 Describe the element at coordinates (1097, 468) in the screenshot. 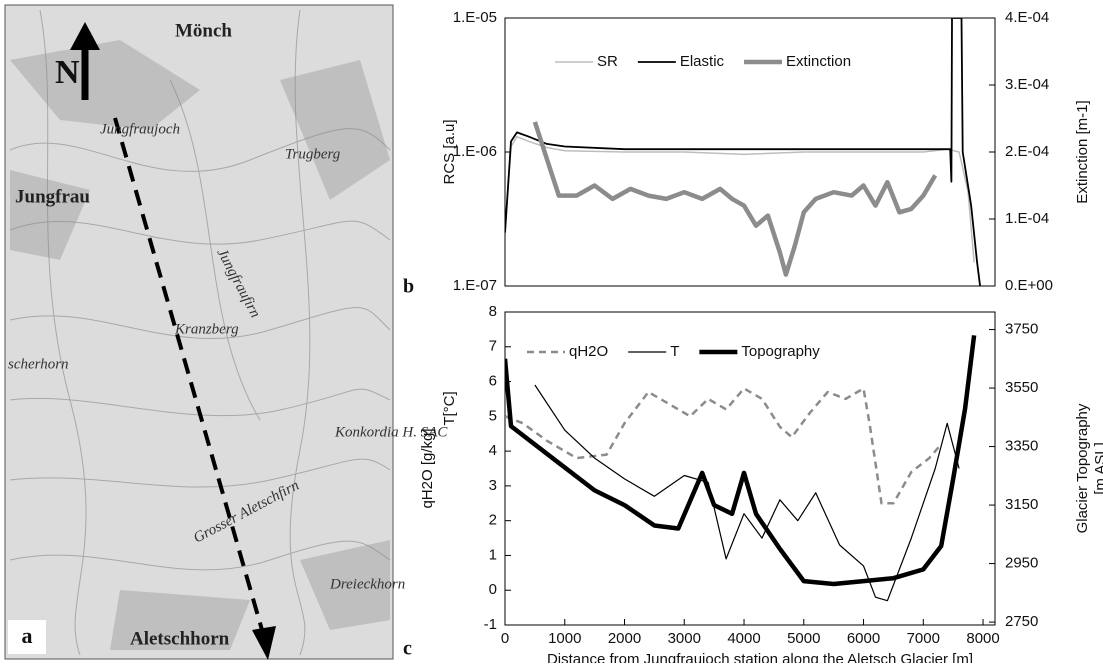

I see `y2-axis-title: [m ASL]` at that location.